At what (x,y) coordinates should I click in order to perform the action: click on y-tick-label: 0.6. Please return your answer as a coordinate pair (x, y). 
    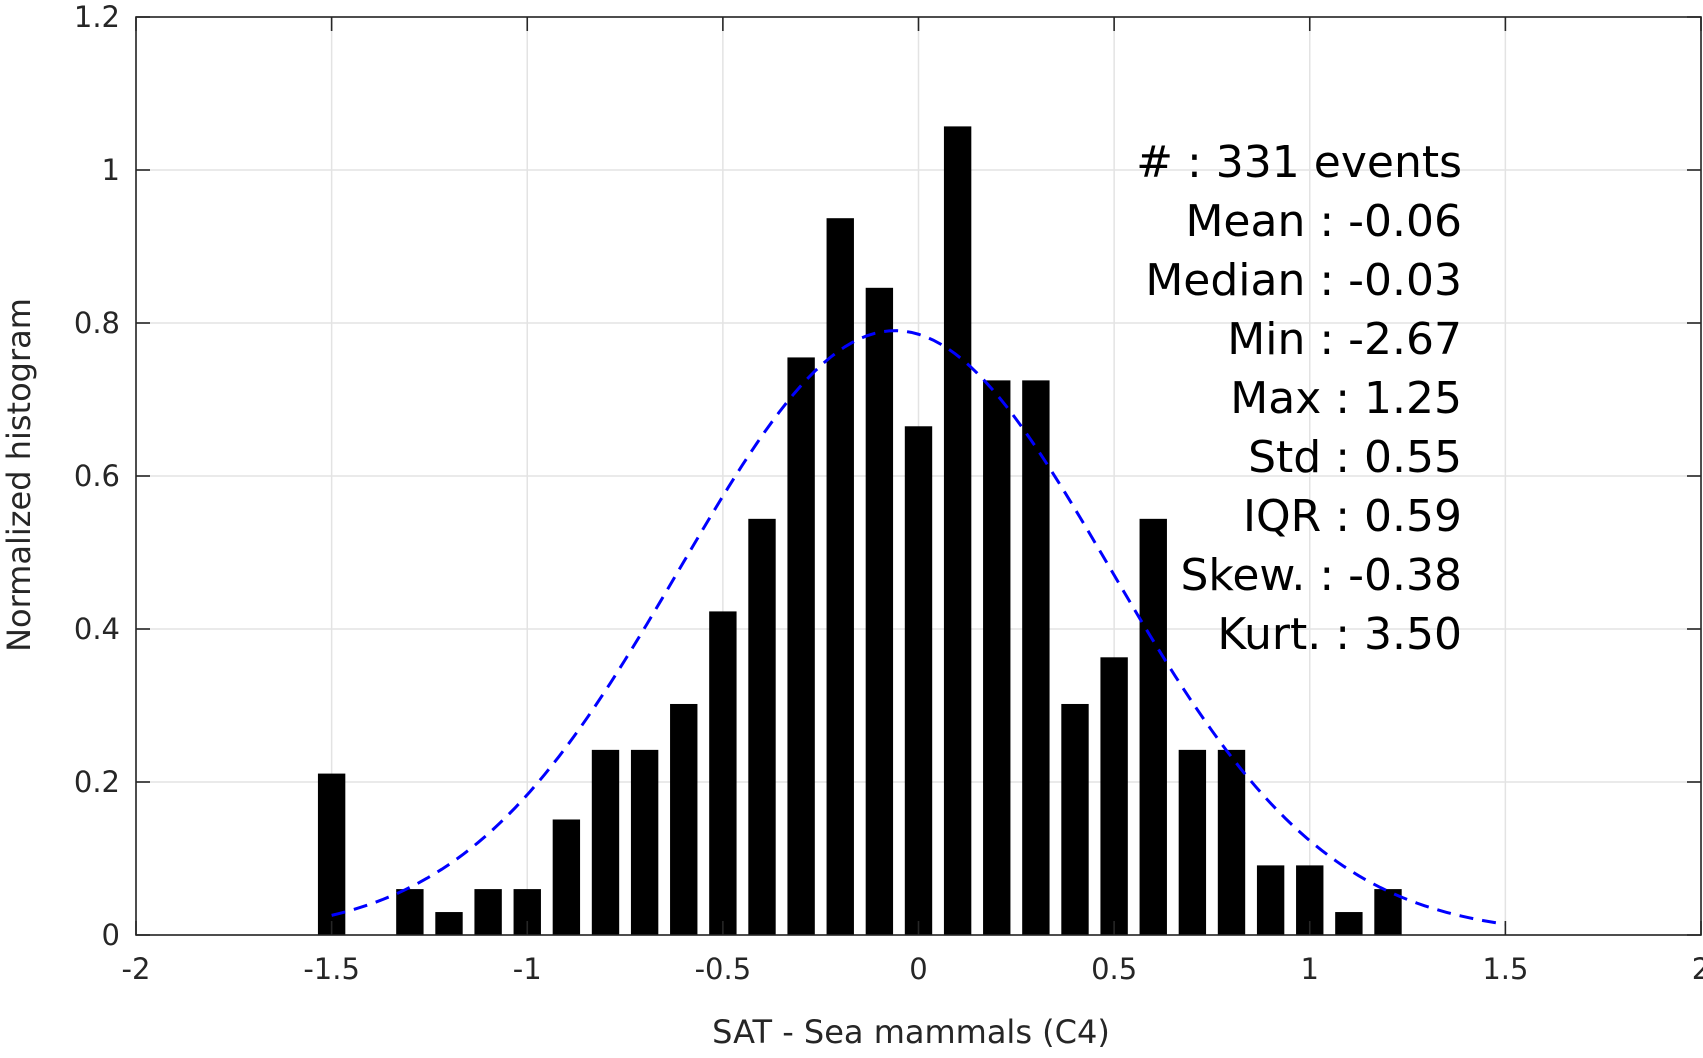
    Looking at the image, I should click on (97, 476).